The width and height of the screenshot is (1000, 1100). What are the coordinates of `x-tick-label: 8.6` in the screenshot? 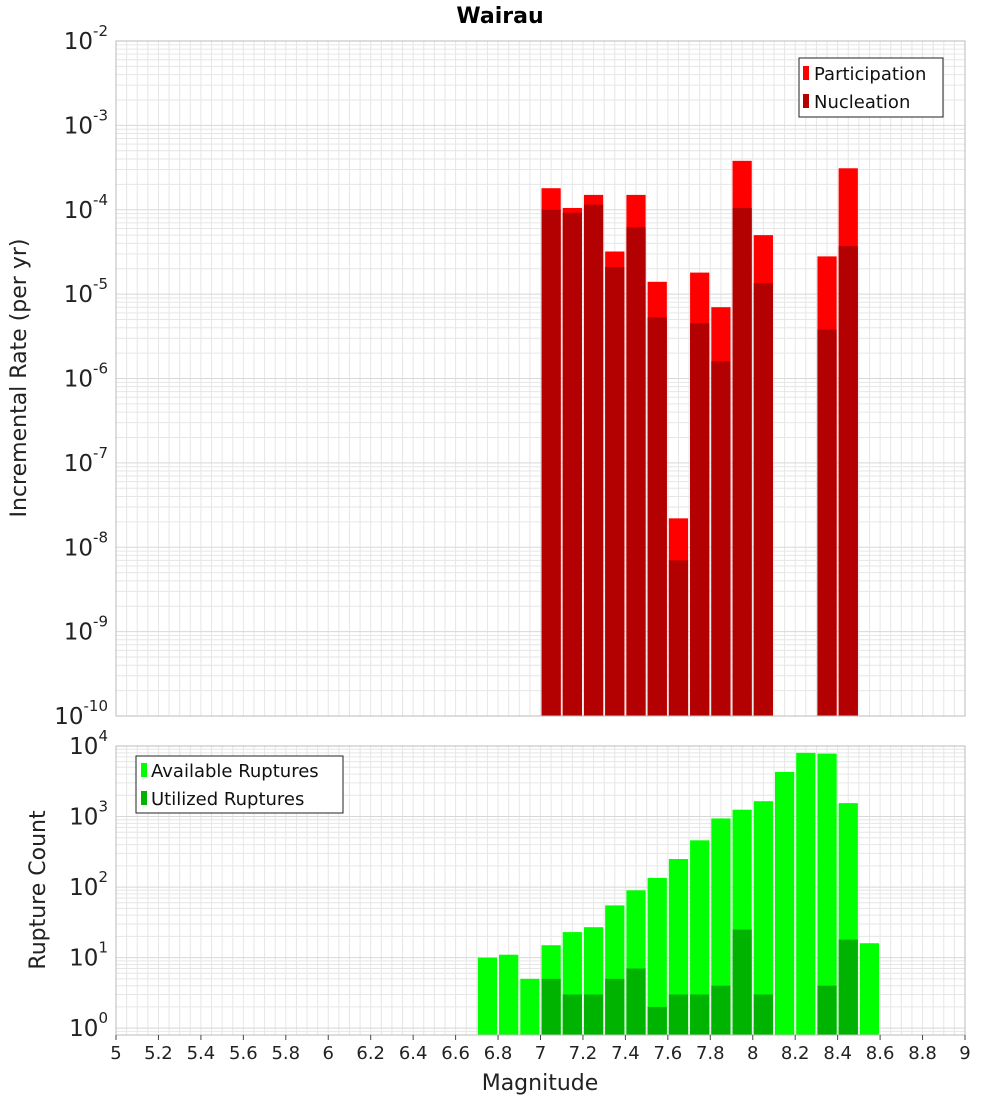 It's located at (880, 1053).